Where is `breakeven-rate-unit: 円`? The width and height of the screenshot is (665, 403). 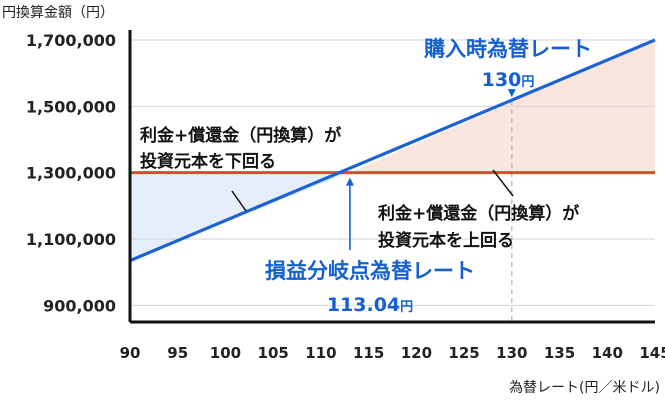
breakeven-rate-unit: 円 is located at coordinates (406, 307).